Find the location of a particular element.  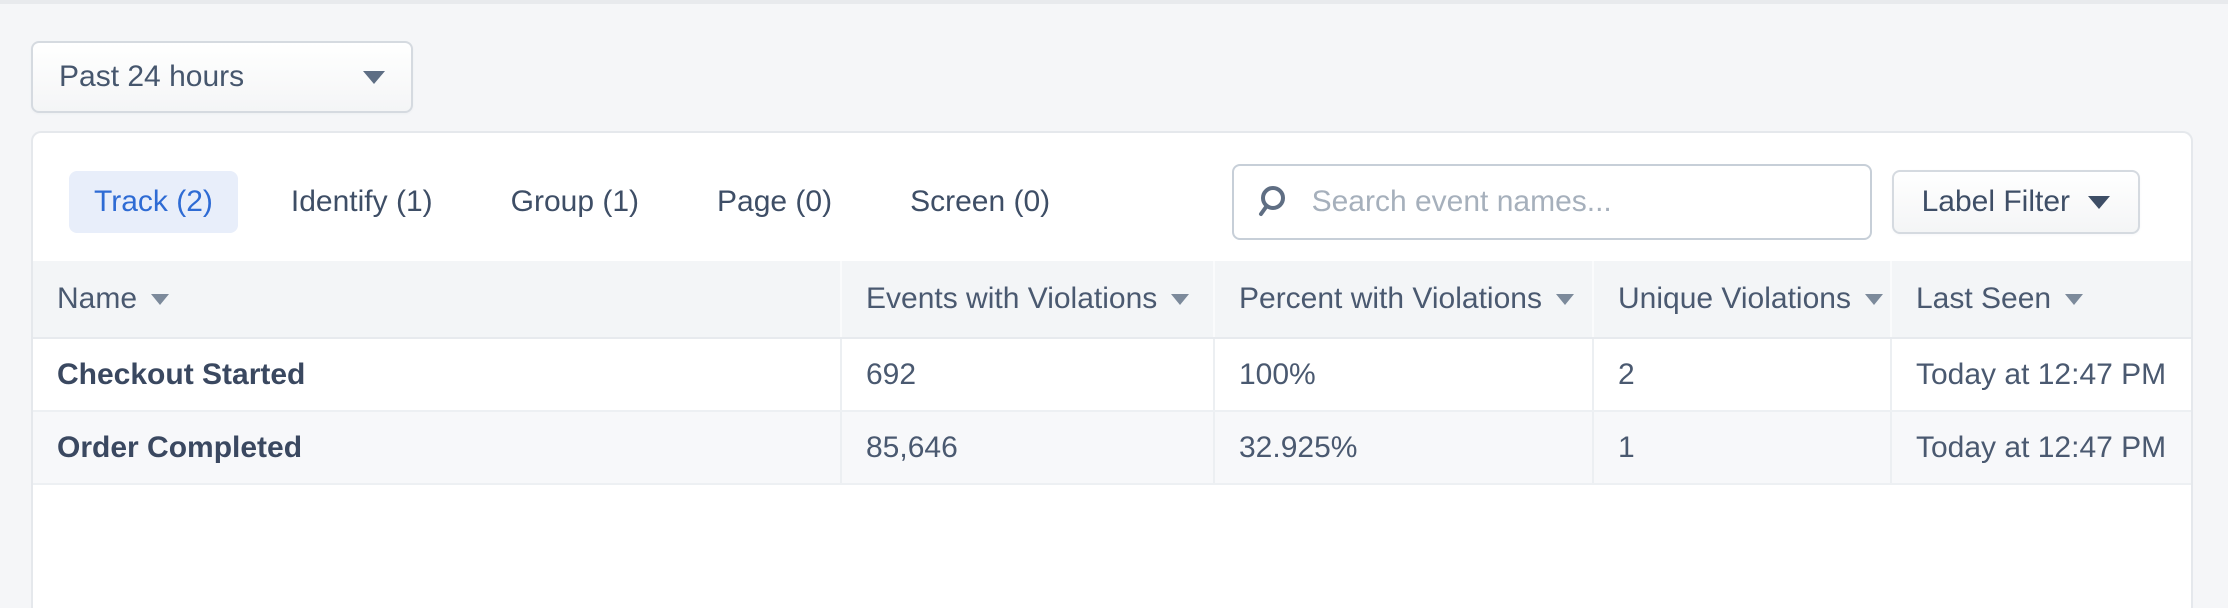

search-box is located at coordinates (1551, 202).